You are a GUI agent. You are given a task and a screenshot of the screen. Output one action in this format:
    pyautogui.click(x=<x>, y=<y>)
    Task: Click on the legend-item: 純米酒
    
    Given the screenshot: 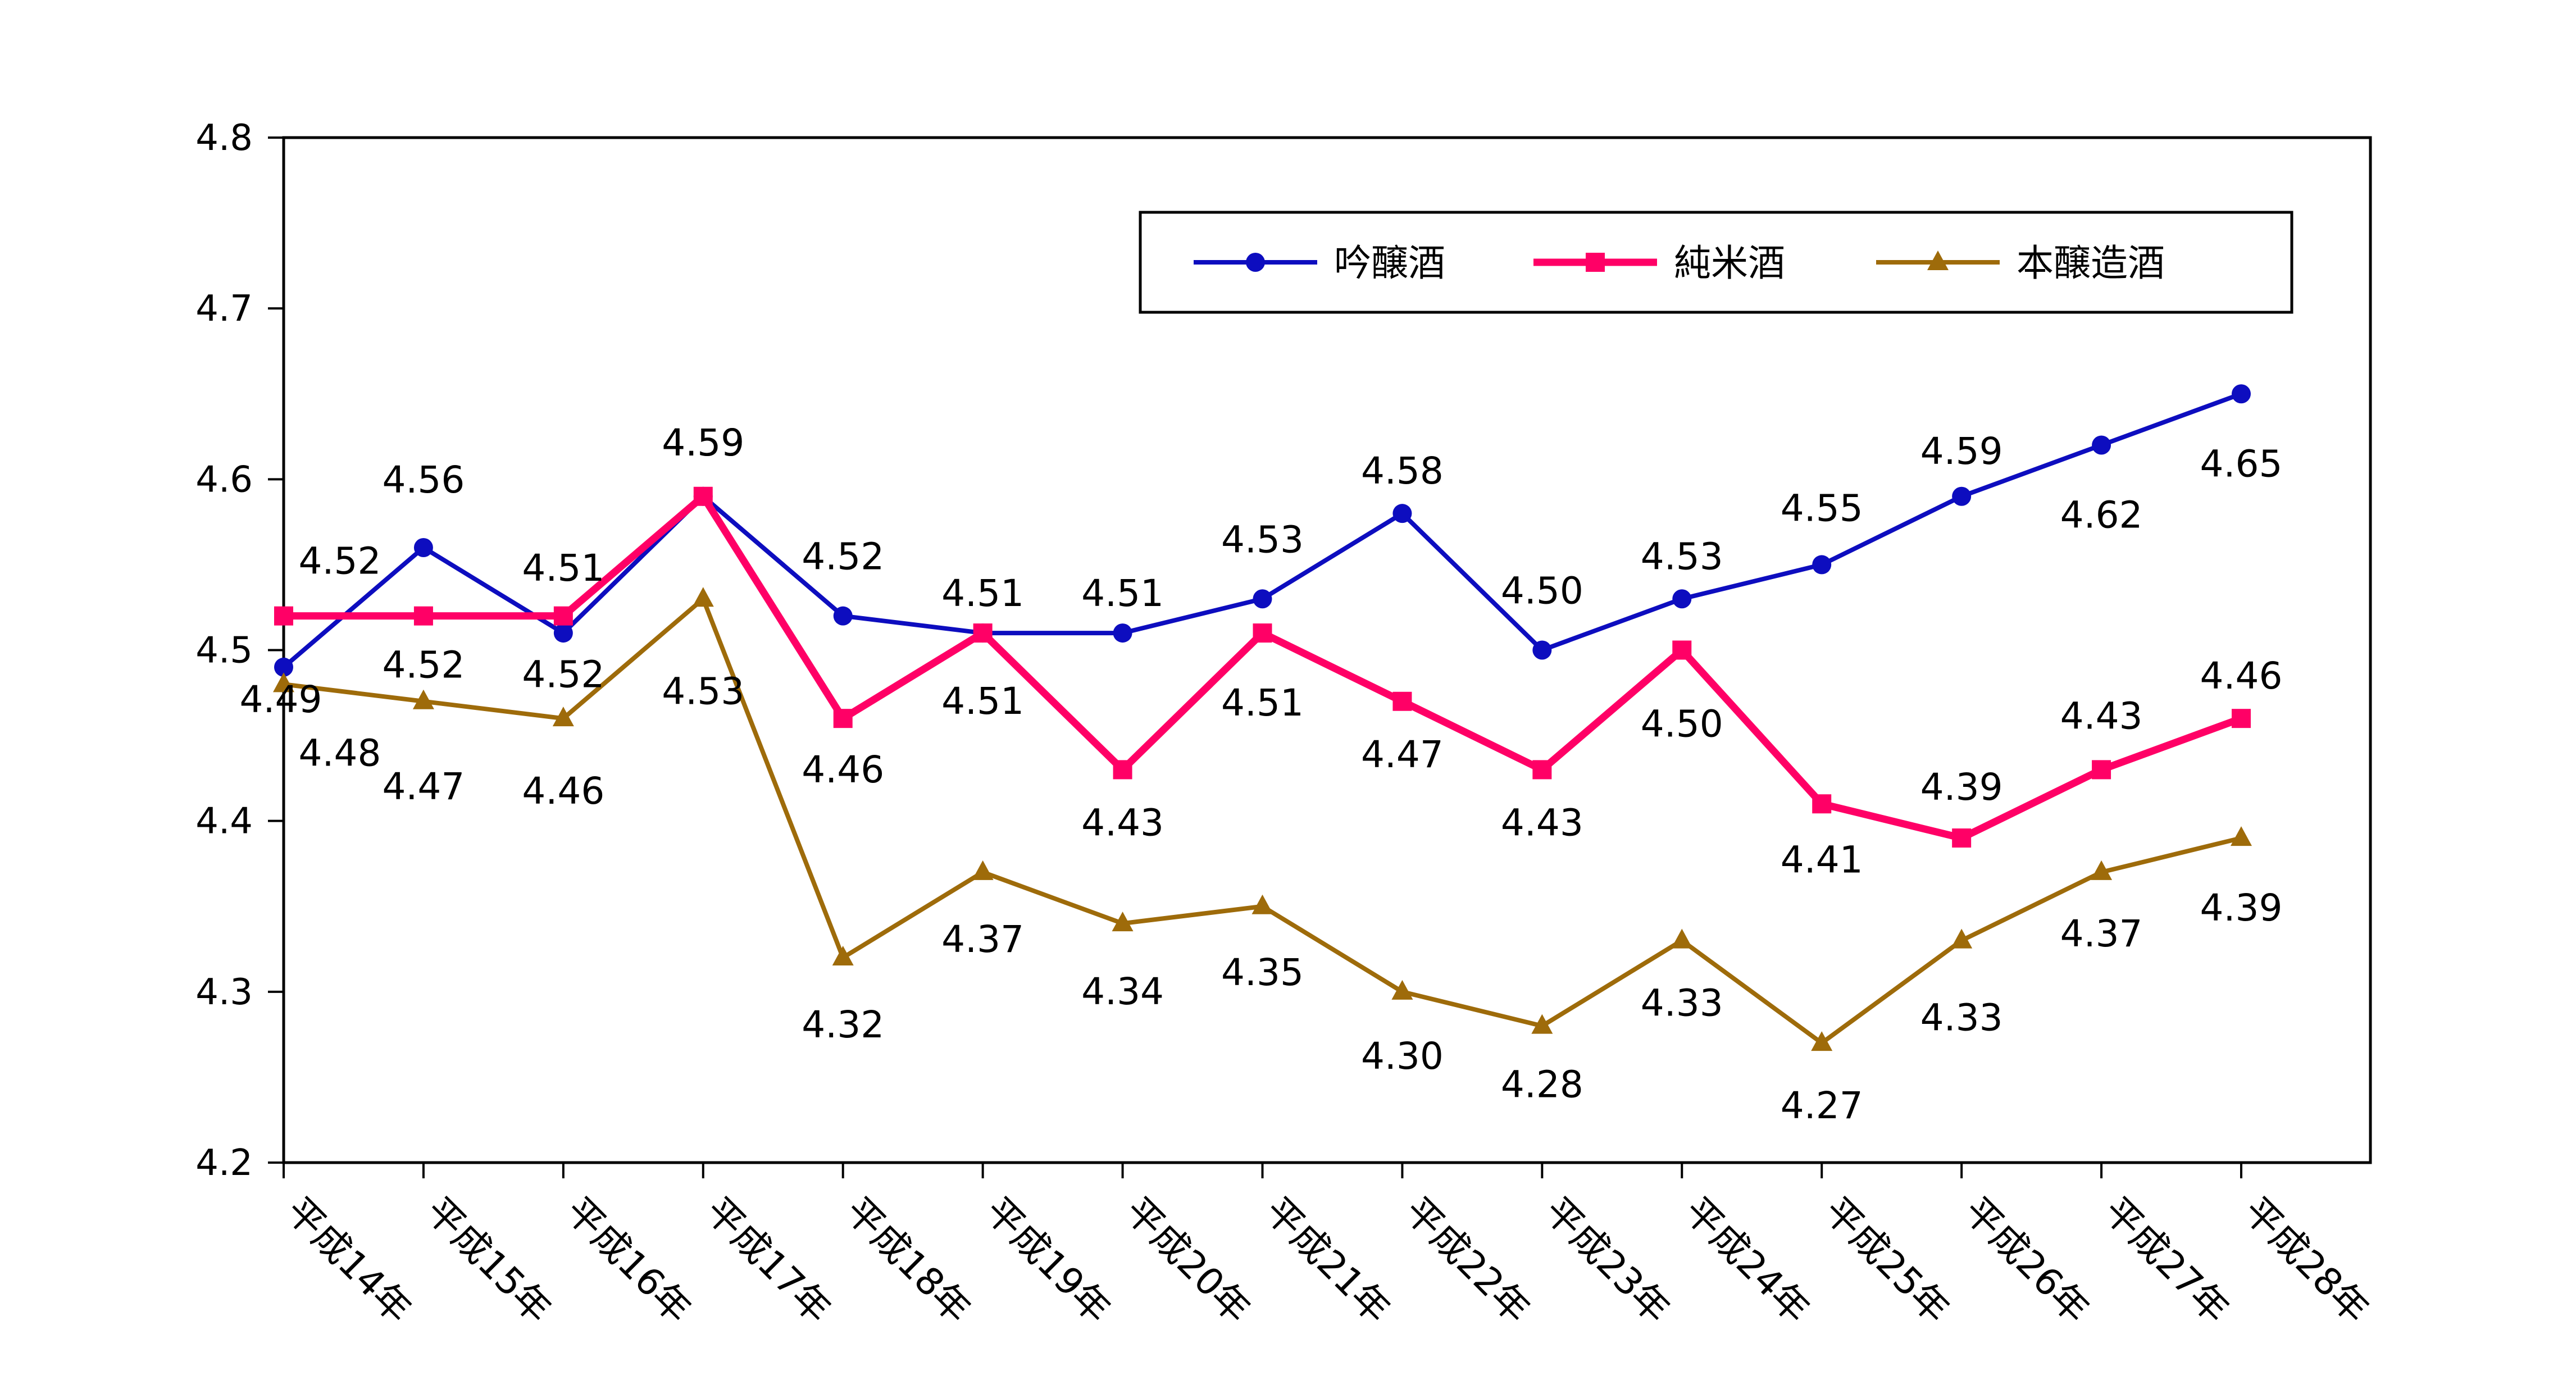 What is the action you would take?
    pyautogui.click(x=1659, y=263)
    